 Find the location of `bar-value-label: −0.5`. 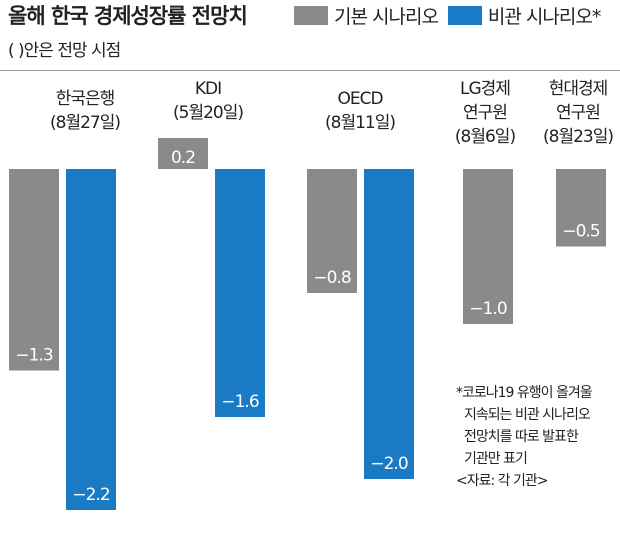

bar-value-label: −0.5 is located at coordinates (580, 232).